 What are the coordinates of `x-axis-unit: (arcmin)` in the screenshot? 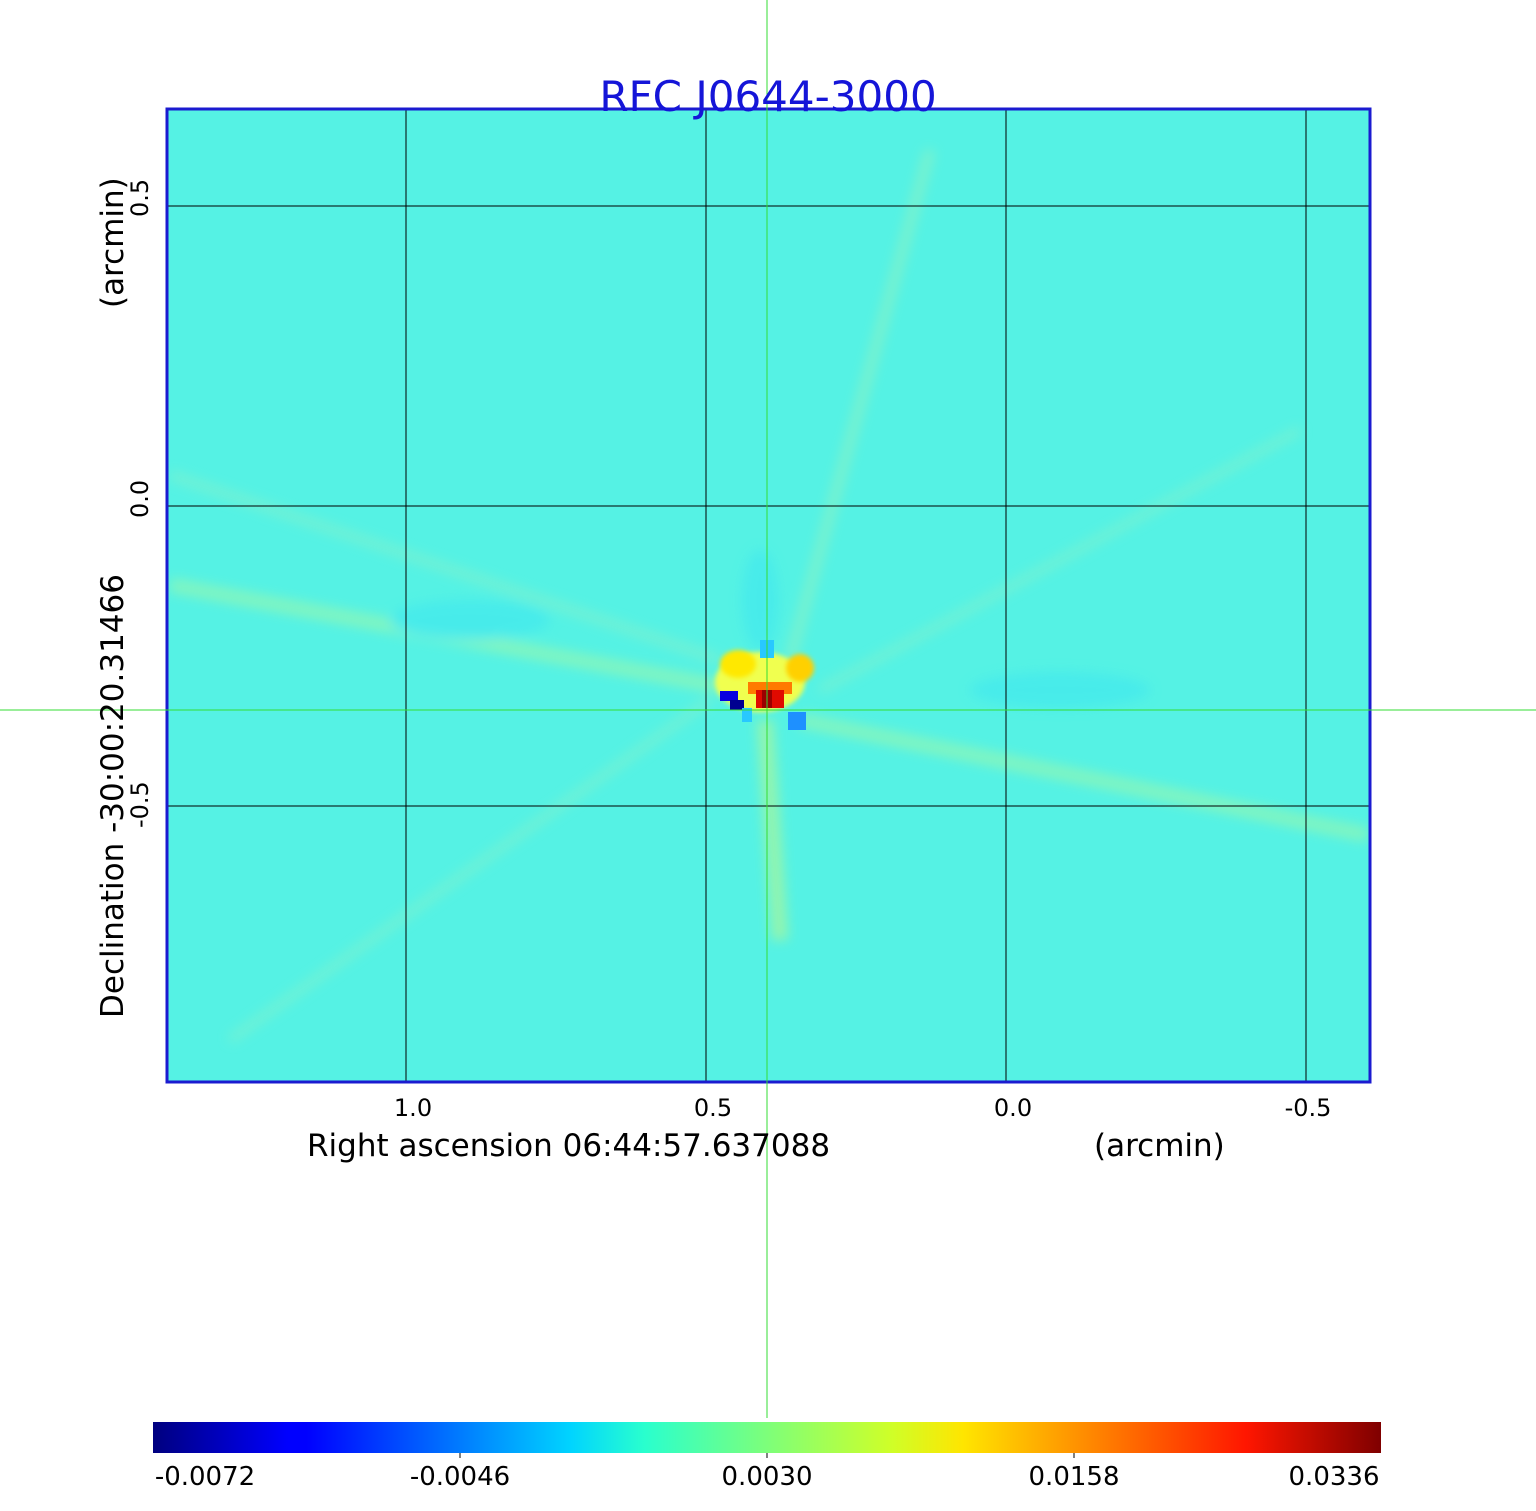 It's located at (1159, 1146).